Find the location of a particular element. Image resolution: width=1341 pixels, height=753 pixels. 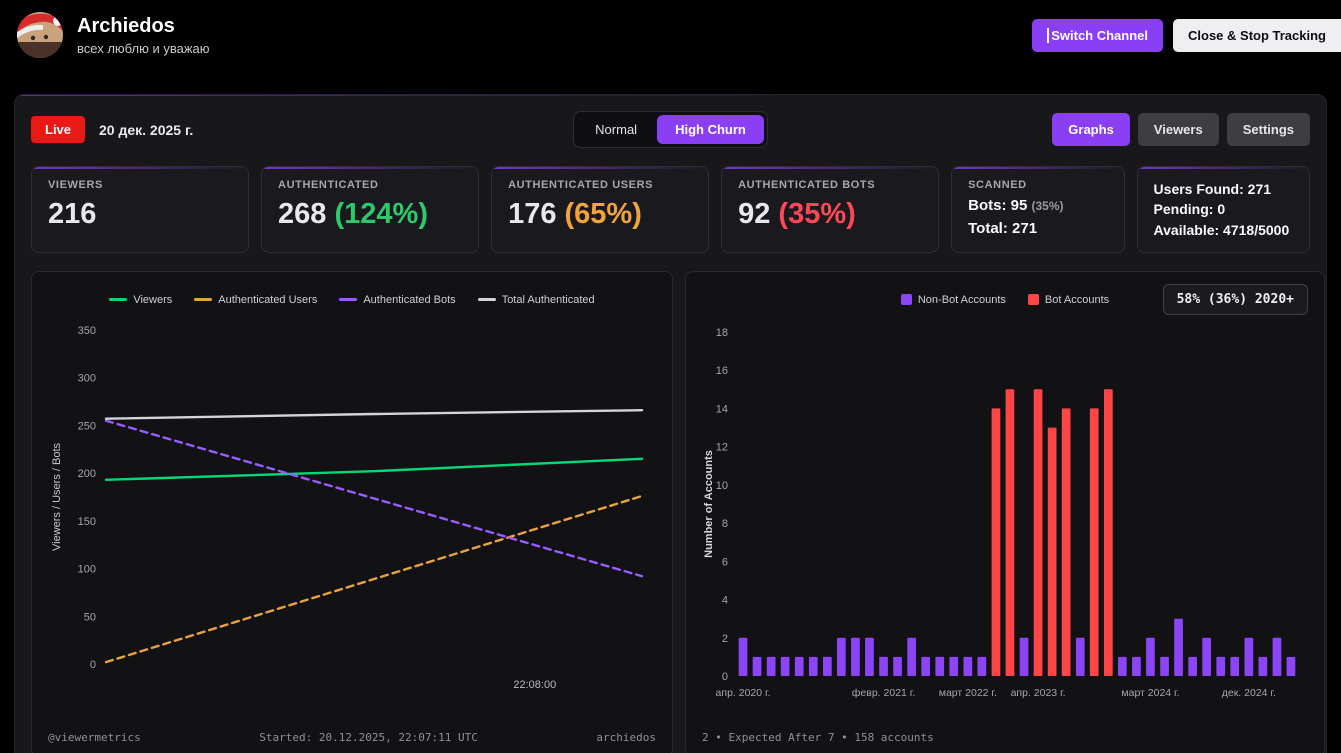

svg-text: 10 is located at coordinates (722, 486).